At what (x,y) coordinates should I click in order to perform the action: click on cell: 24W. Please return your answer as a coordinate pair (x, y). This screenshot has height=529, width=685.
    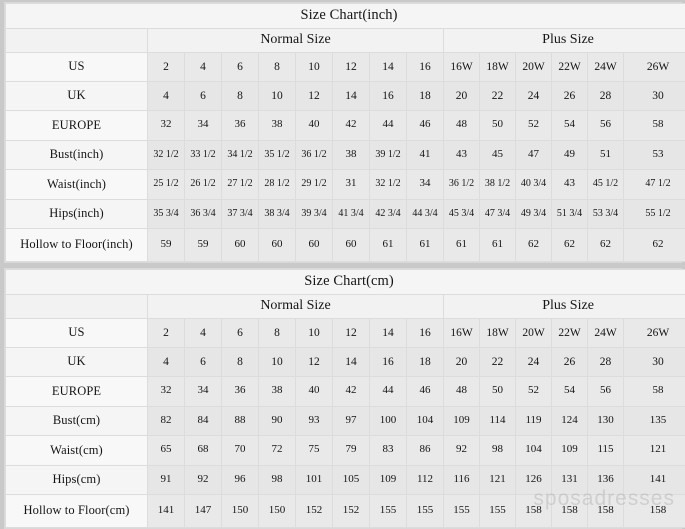
    Looking at the image, I should click on (605, 67).